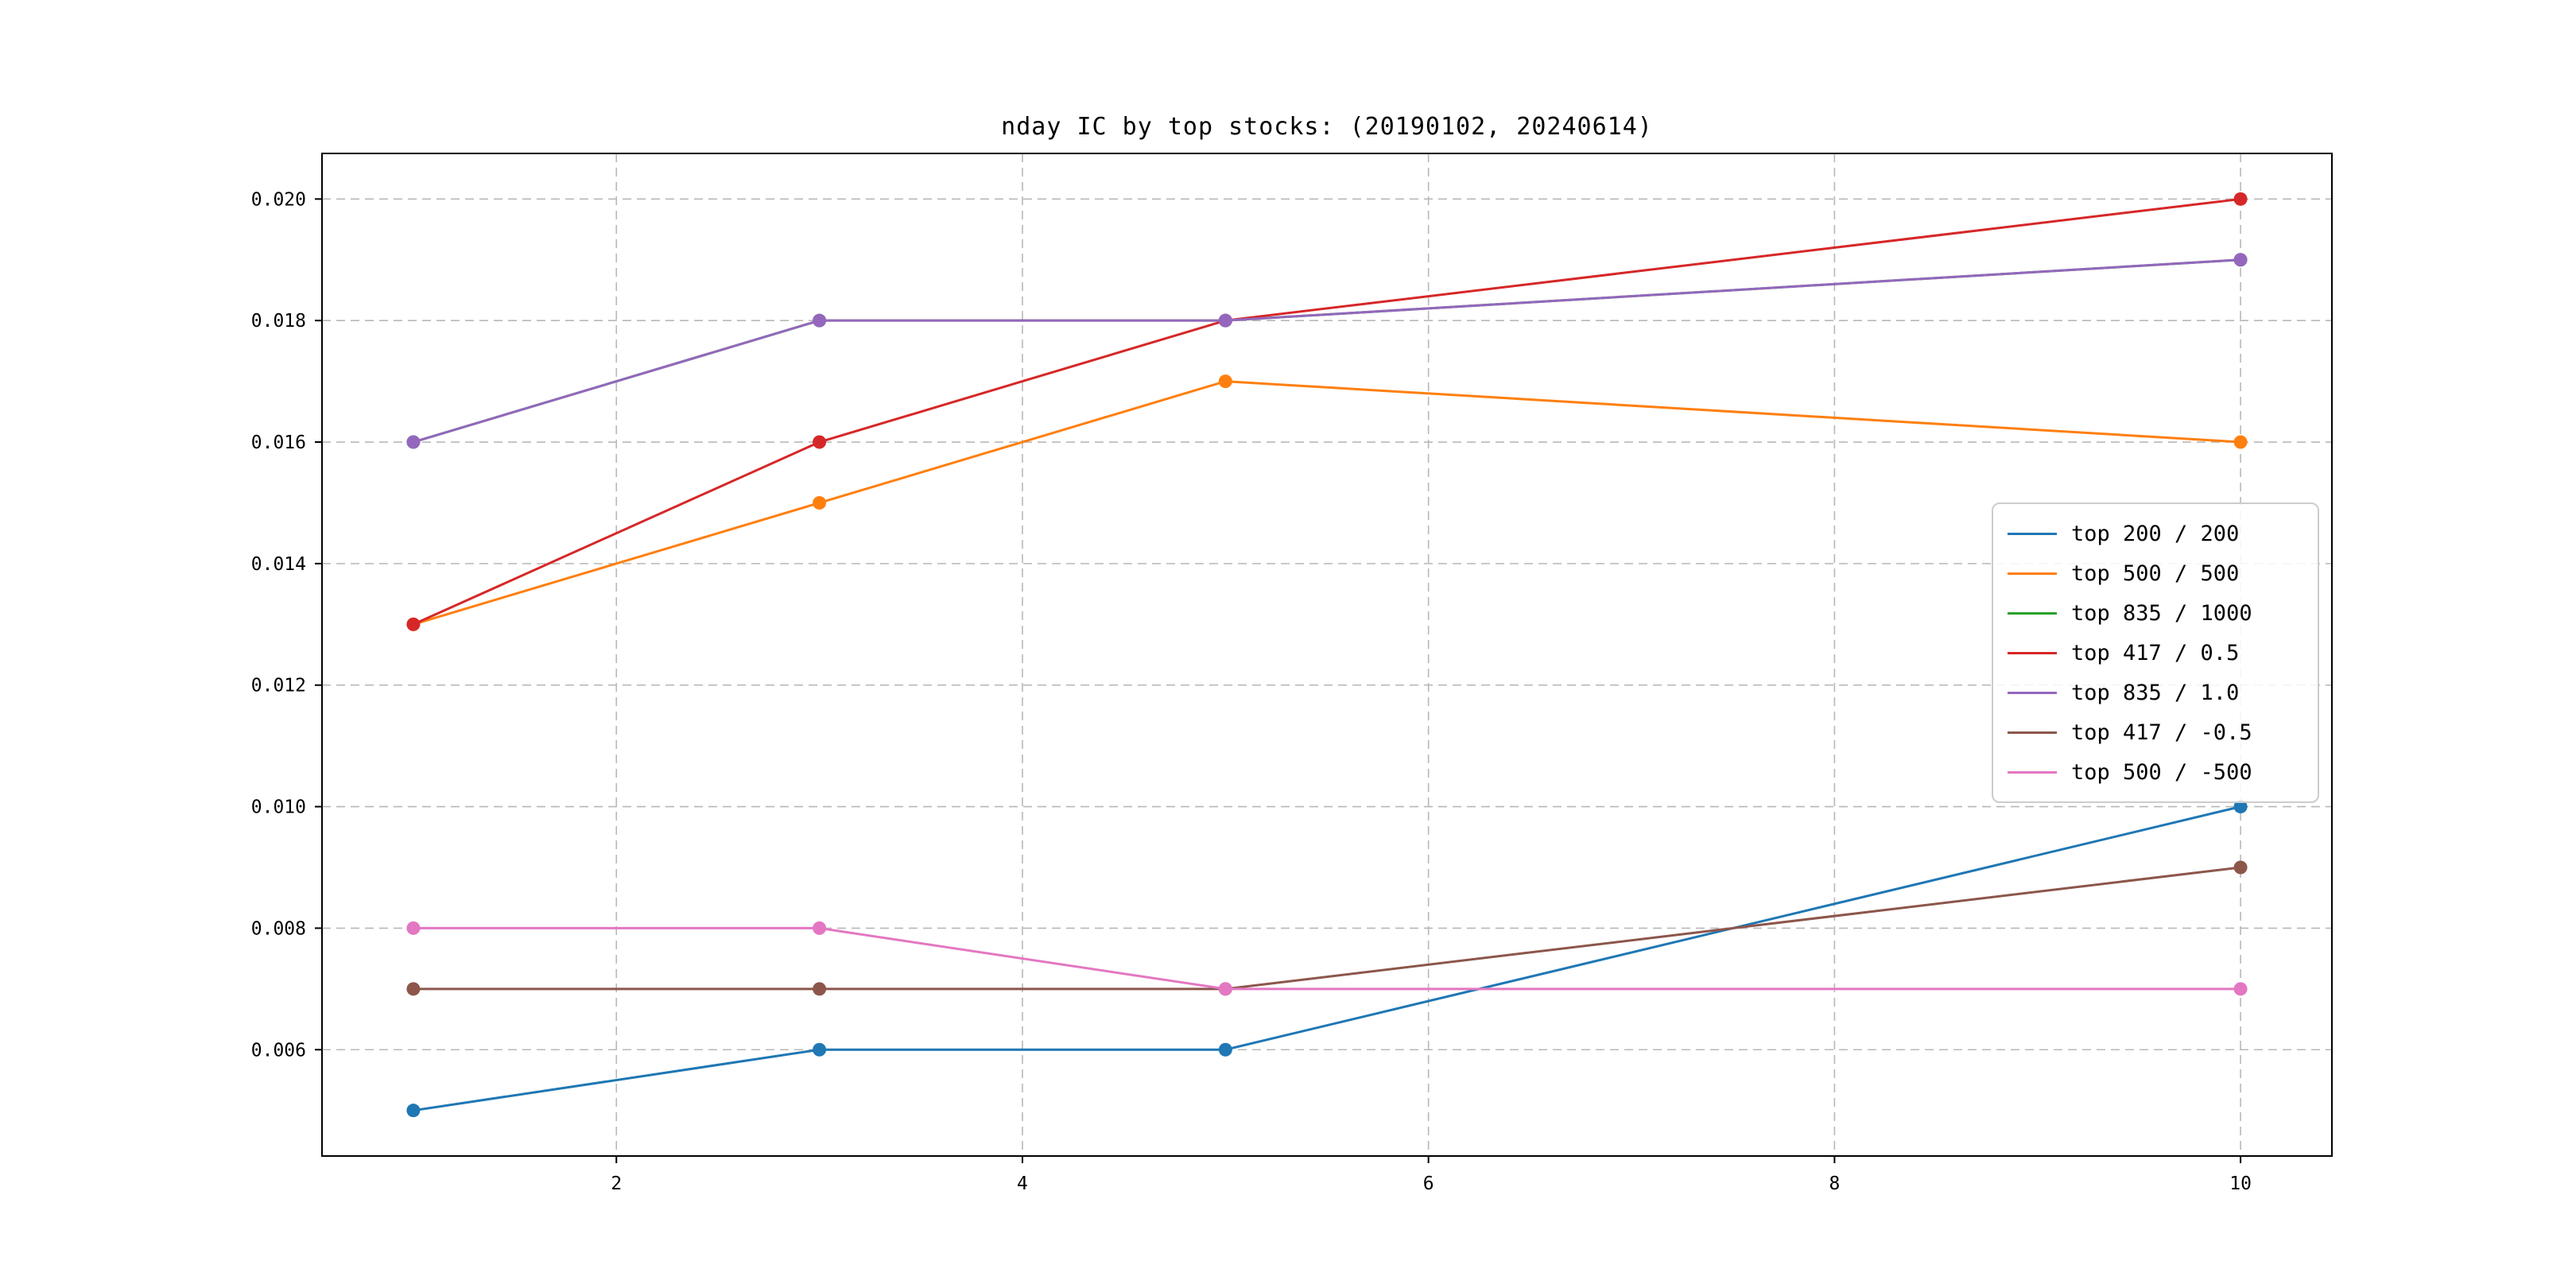 The height and width of the screenshot is (1288, 2576). I want to click on legend-label: top 500 / -500, so click(2162, 772).